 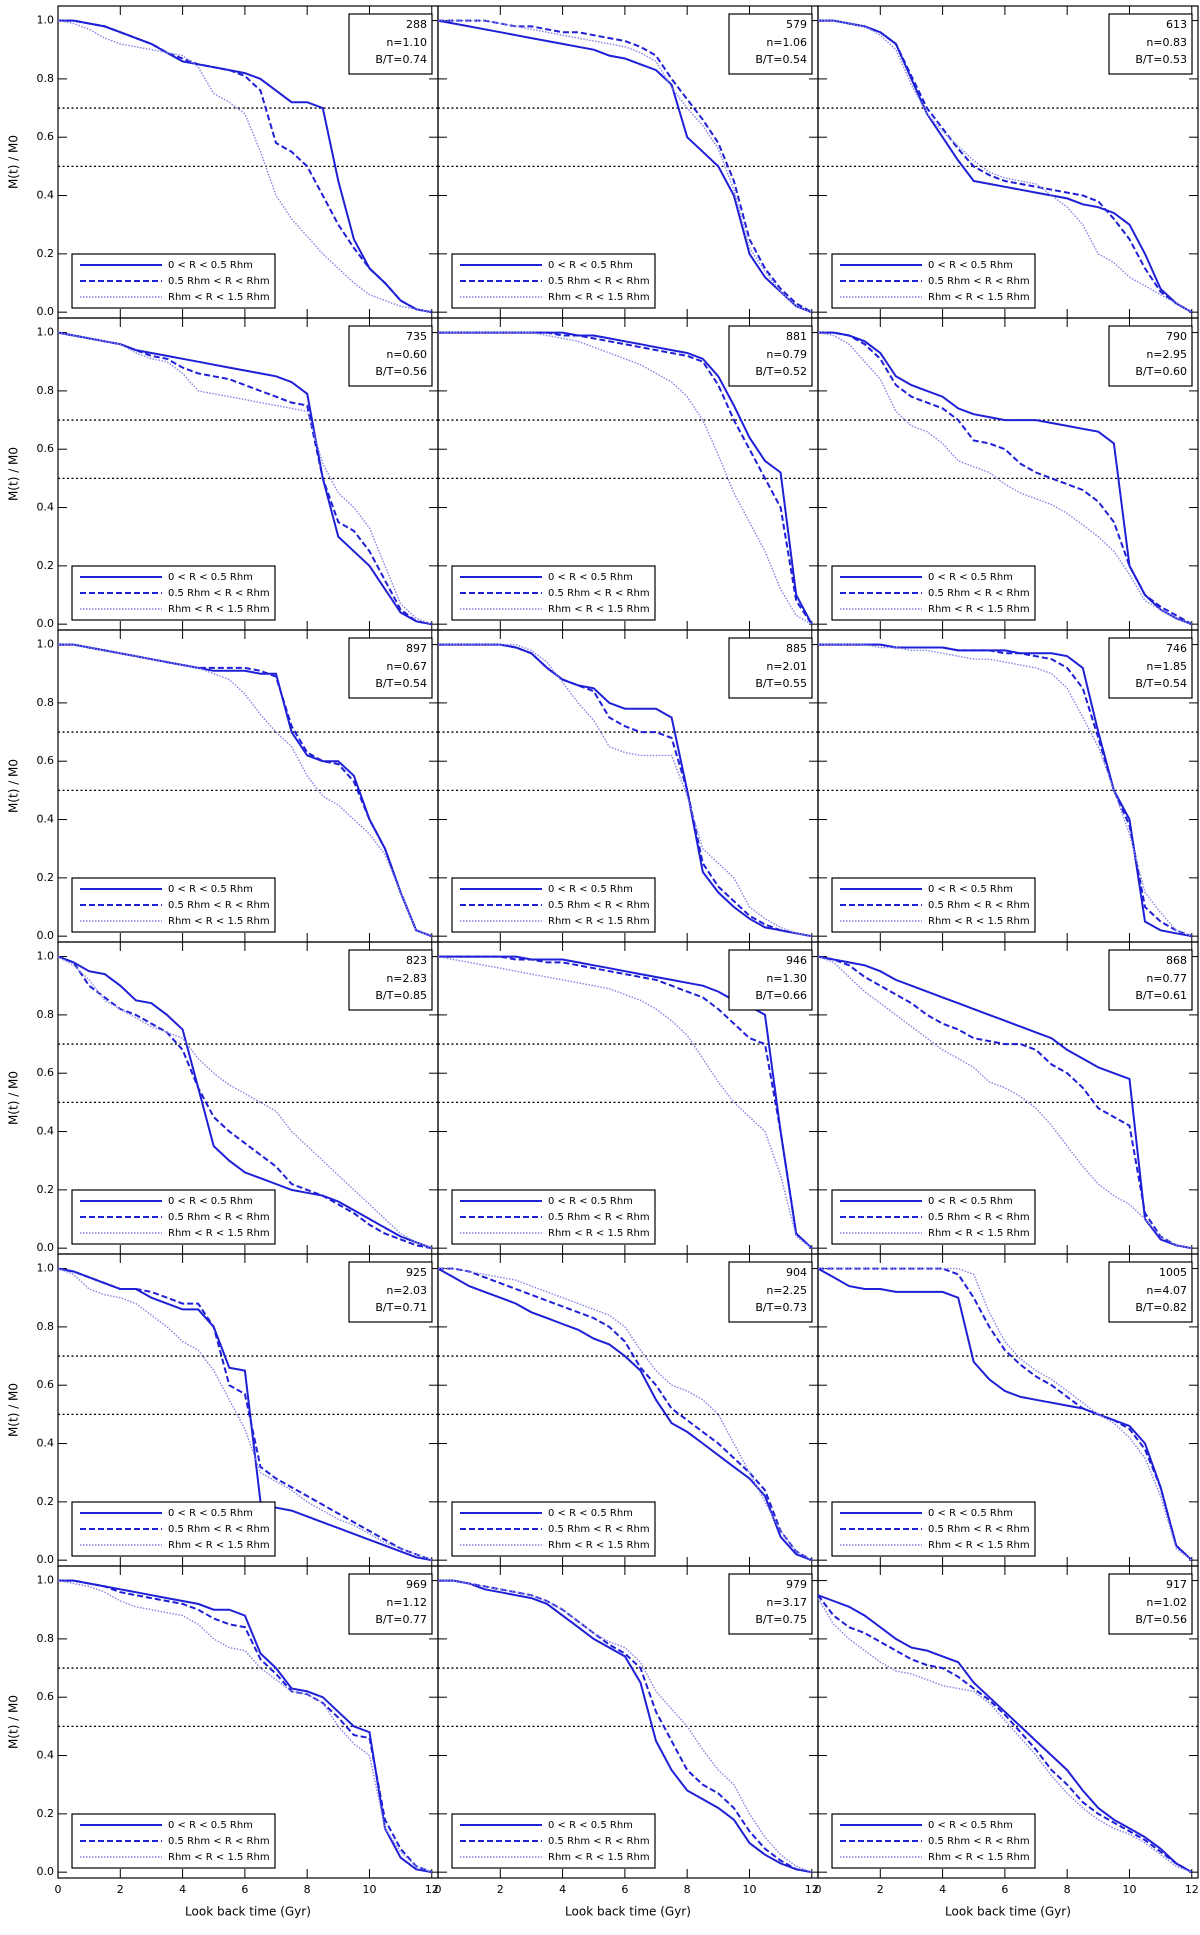 I want to click on x-tick-label: 10, so click(x=1129, y=1889).